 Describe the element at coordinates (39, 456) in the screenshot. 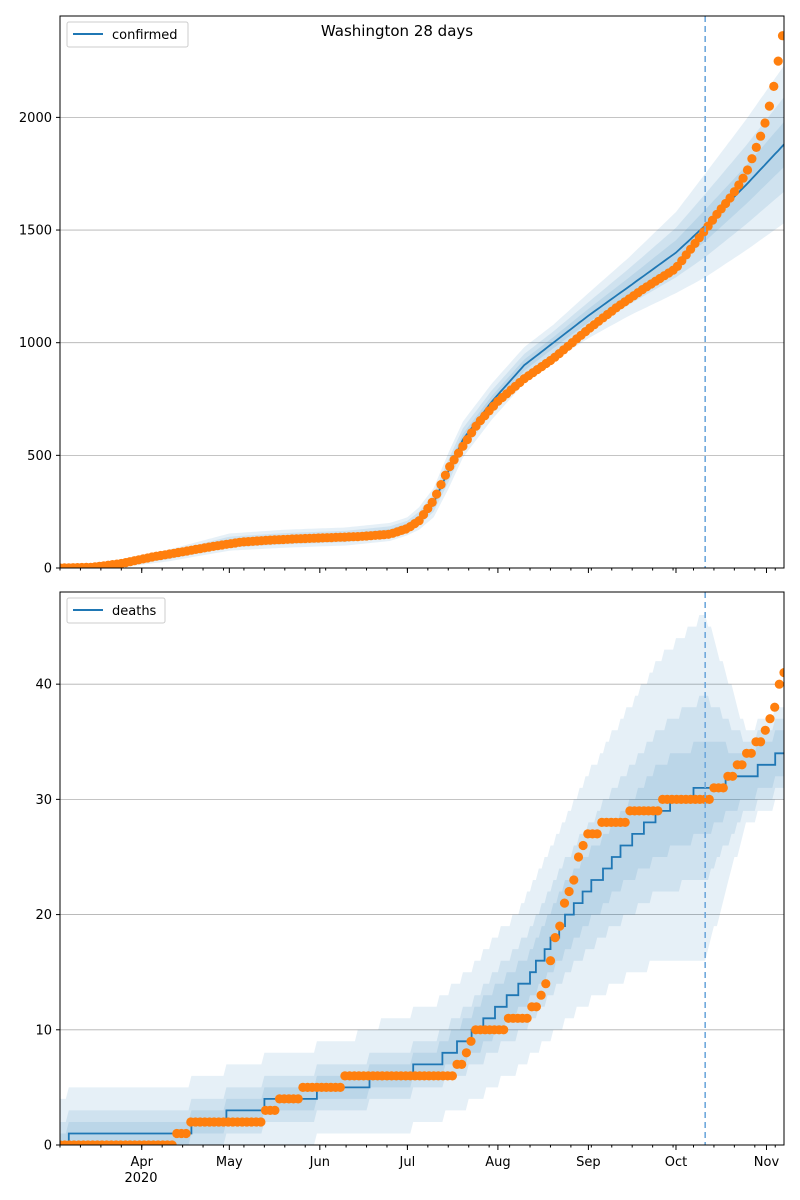

I see `y-tick-label: 500` at that location.